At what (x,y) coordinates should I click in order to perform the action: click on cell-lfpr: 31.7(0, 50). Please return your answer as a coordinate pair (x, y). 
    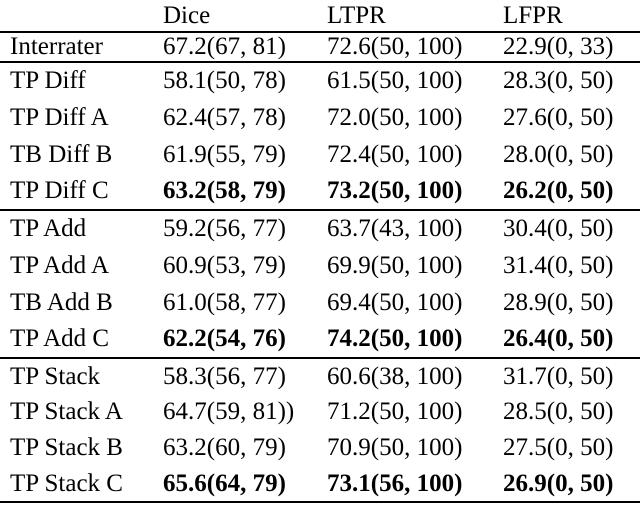
    Looking at the image, I should click on (558, 376).